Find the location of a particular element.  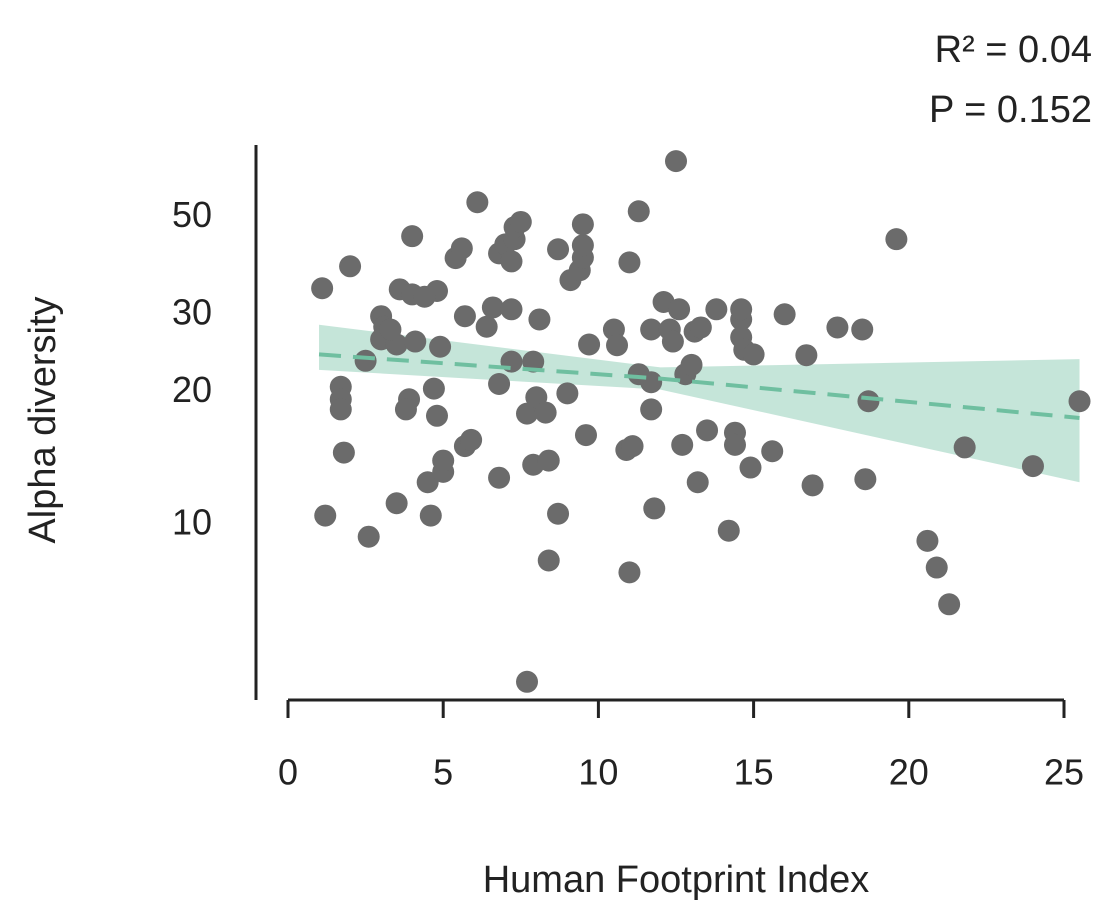

trend-line is located at coordinates (699, 386).